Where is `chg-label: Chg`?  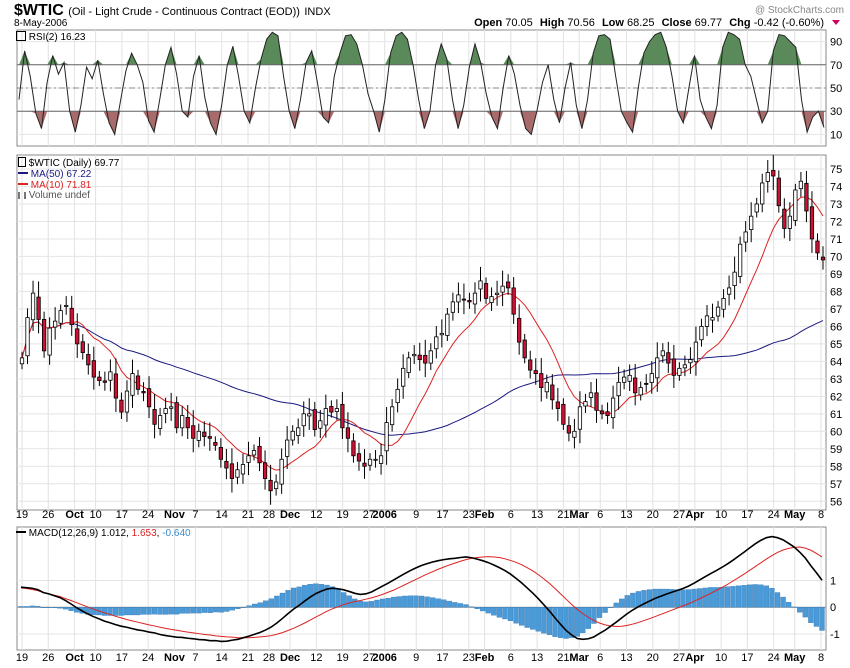
chg-label: Chg is located at coordinates (740, 23).